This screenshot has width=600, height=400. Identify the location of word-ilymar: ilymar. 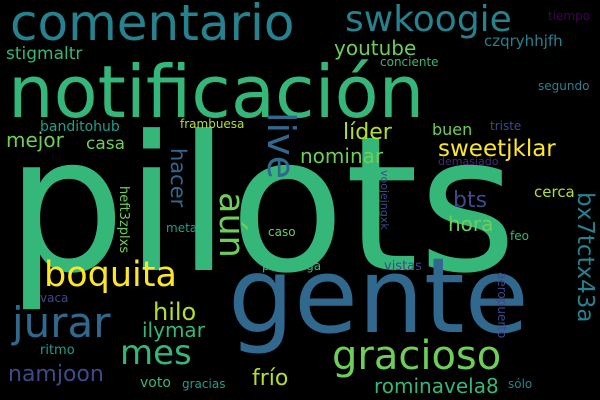
(173, 330).